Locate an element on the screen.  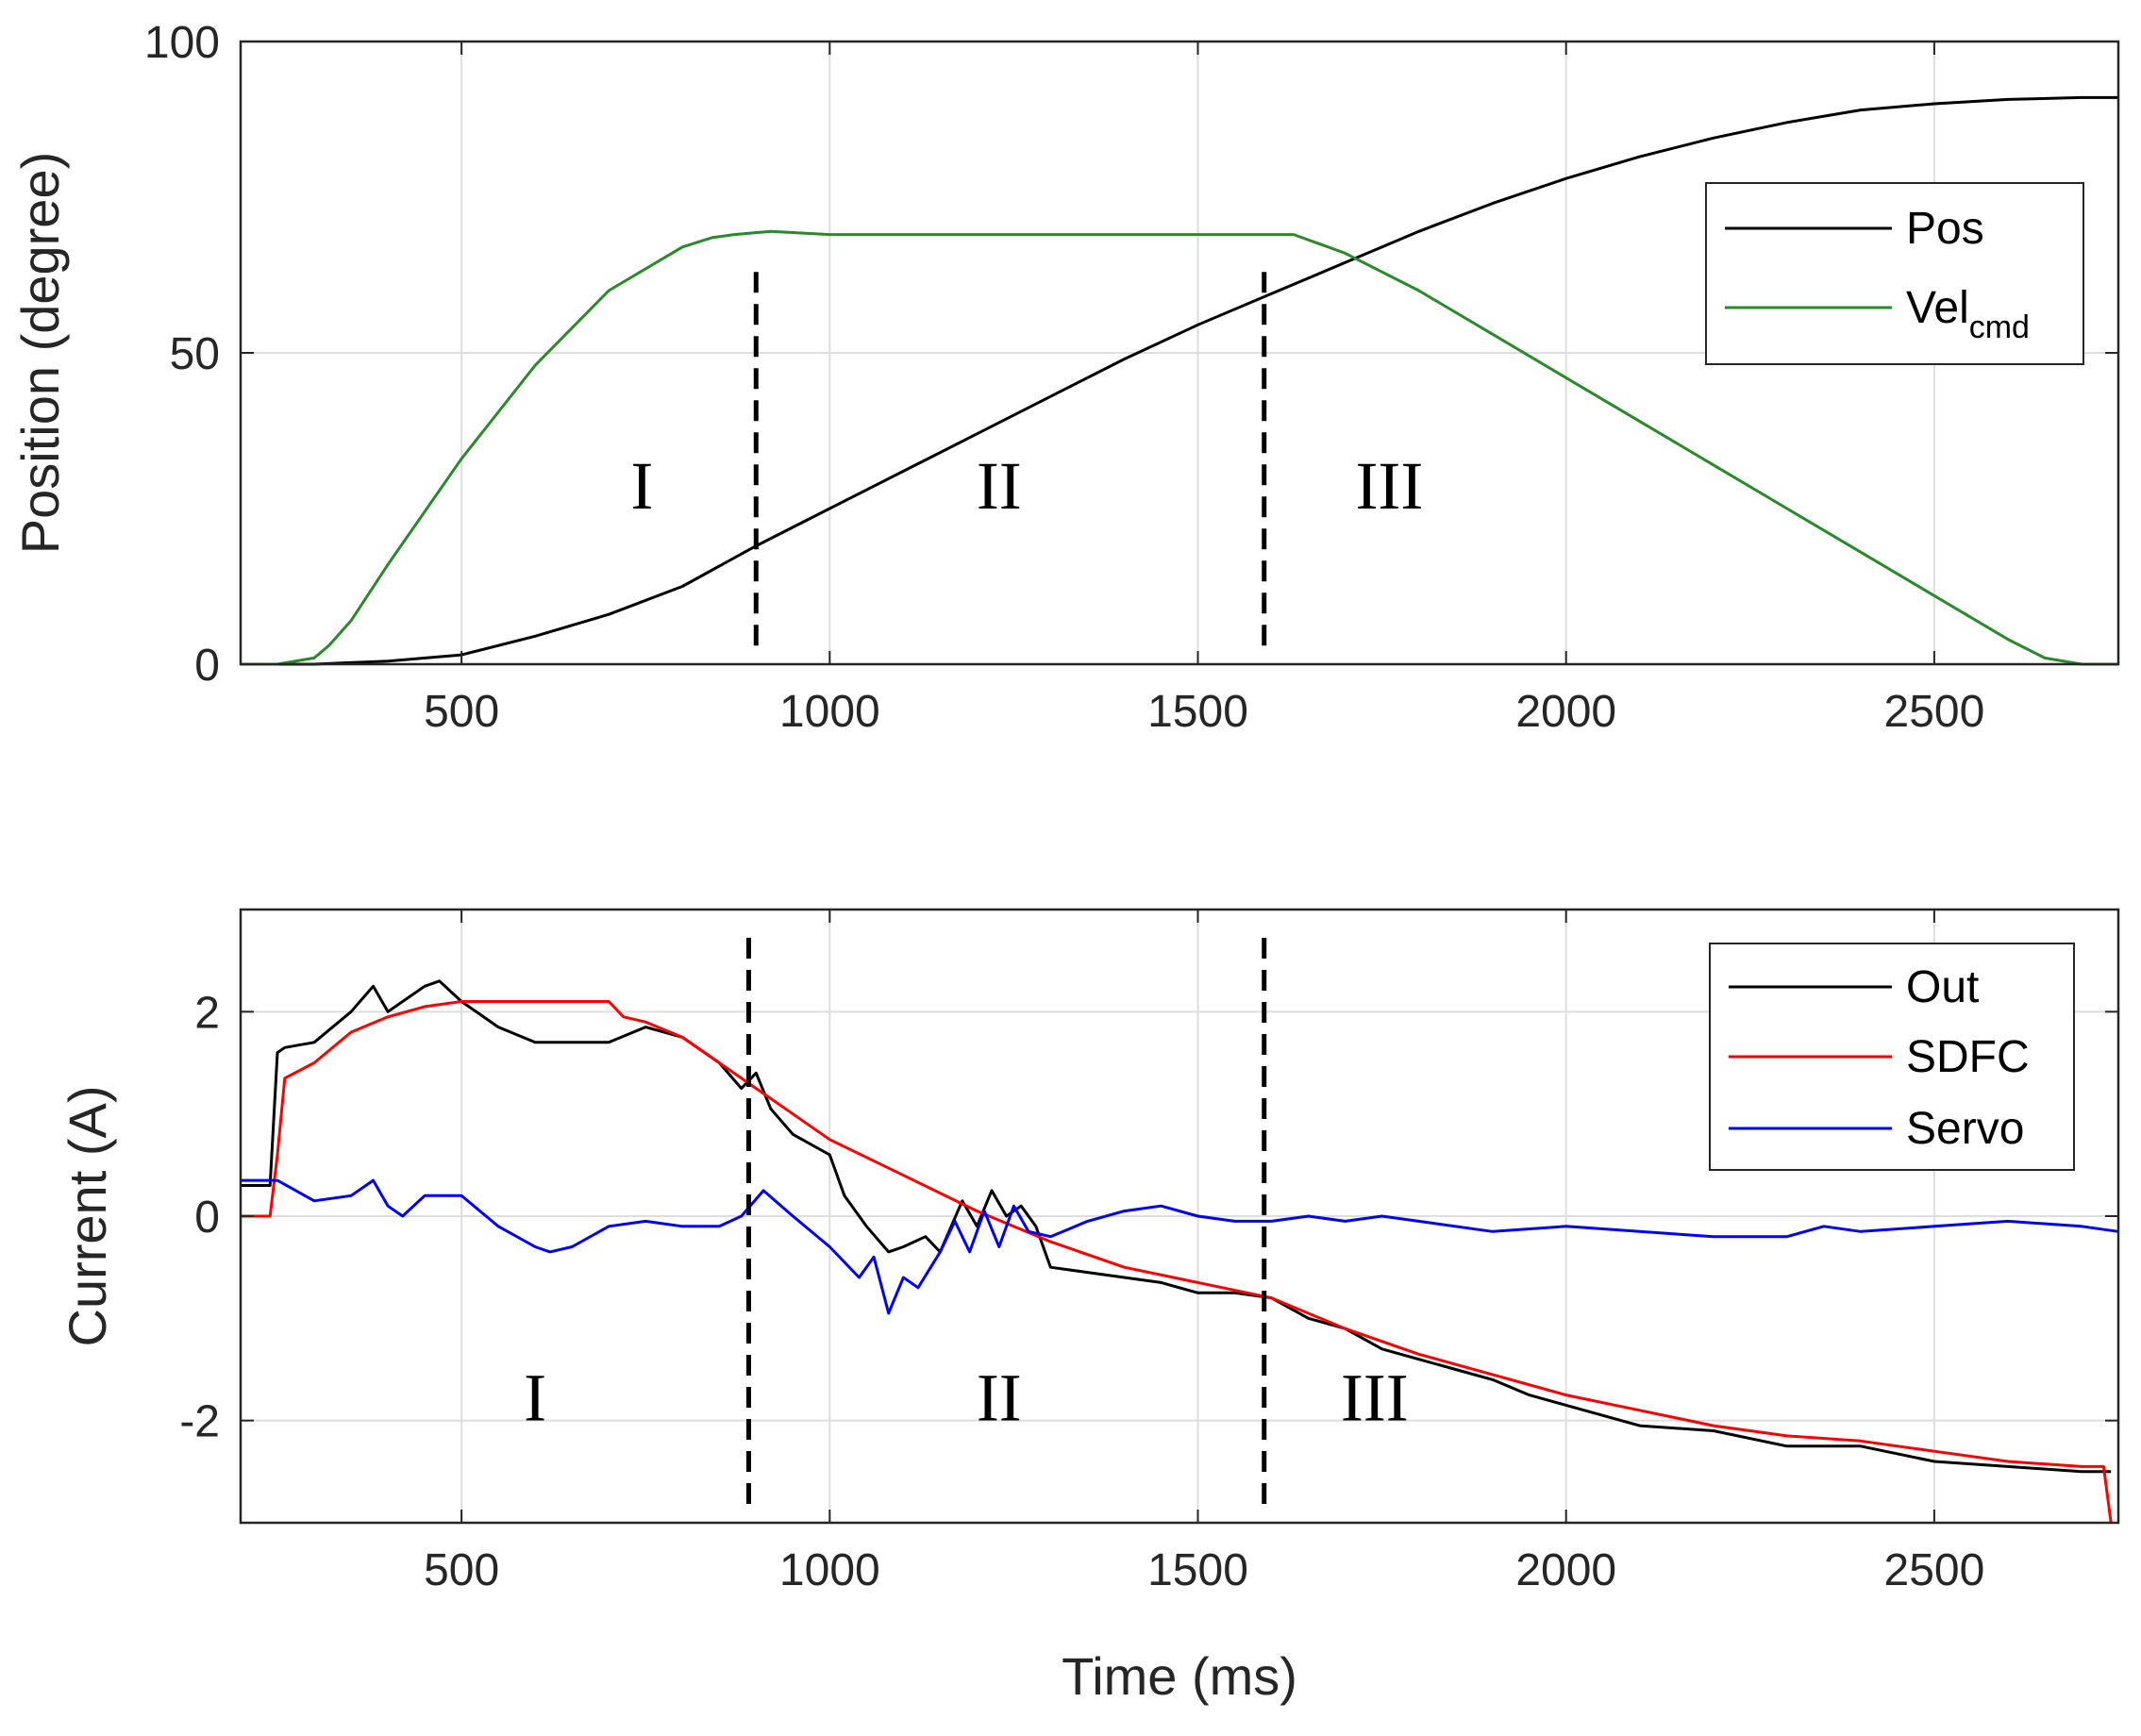
position-phase-label-2: II is located at coordinates (999, 486).